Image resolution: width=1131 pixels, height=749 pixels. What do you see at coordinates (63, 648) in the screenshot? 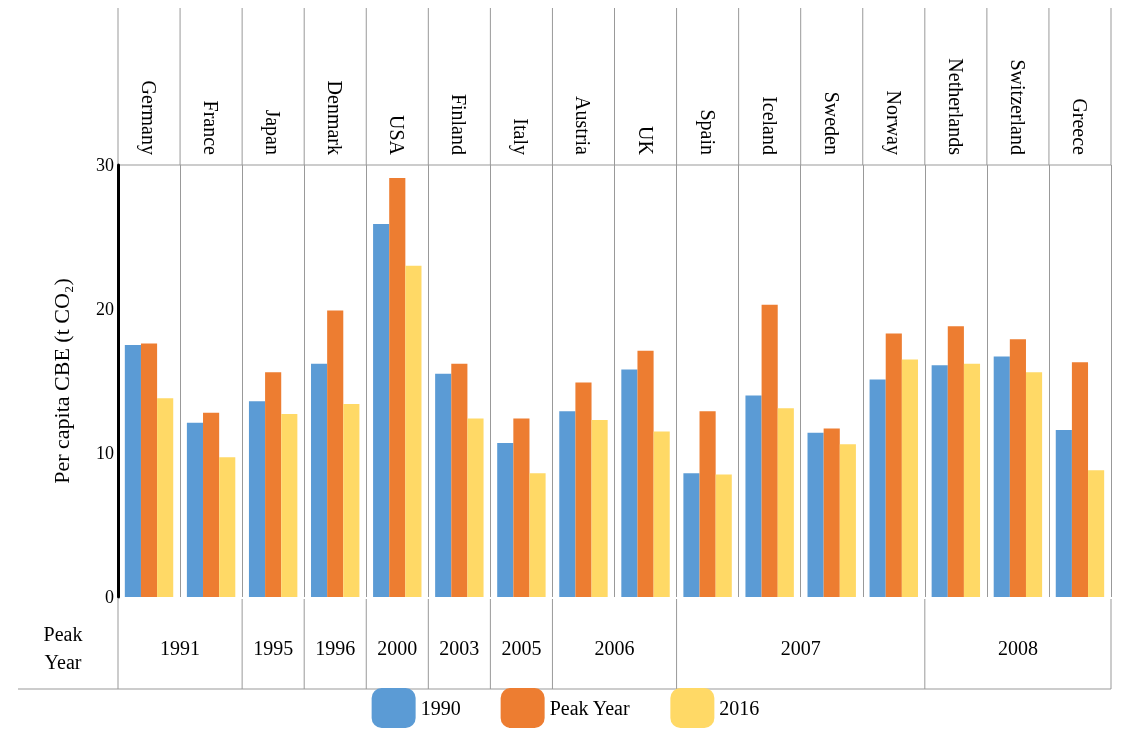
I see `text: Peak Year` at bounding box center [63, 648].